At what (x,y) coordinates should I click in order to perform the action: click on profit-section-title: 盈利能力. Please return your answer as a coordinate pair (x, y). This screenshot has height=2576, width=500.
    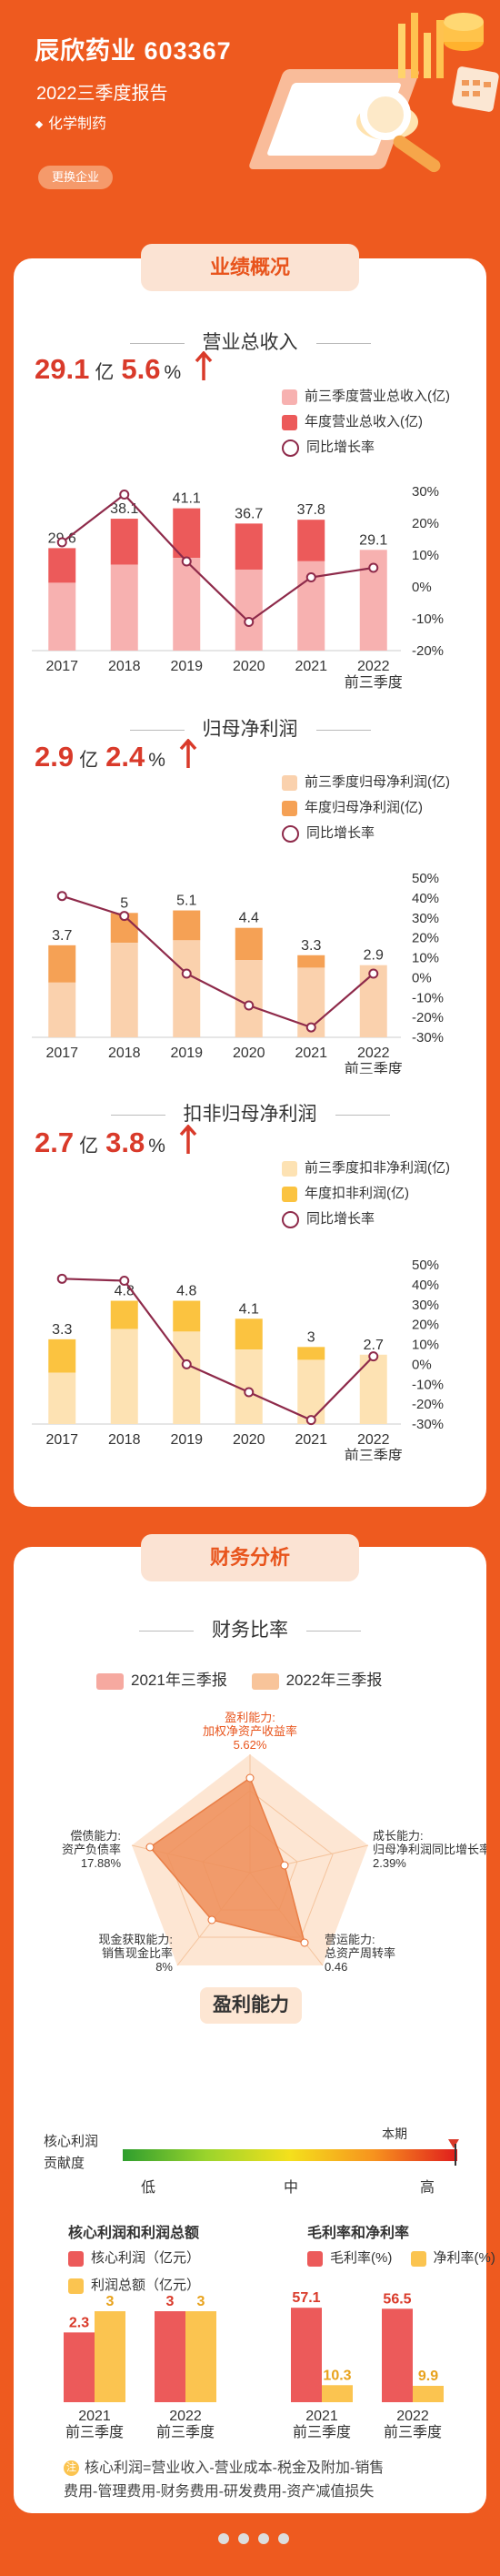
    Looking at the image, I should click on (251, 2005).